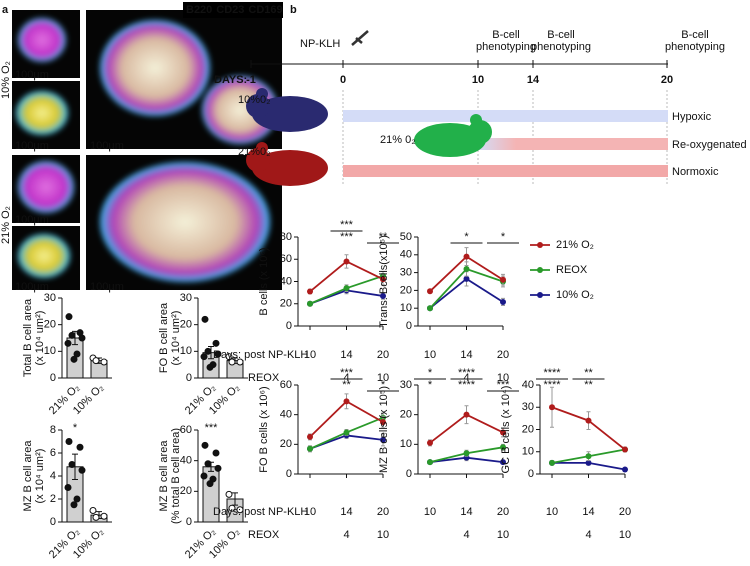  I want to click on panel-label: a, so click(5, 10).